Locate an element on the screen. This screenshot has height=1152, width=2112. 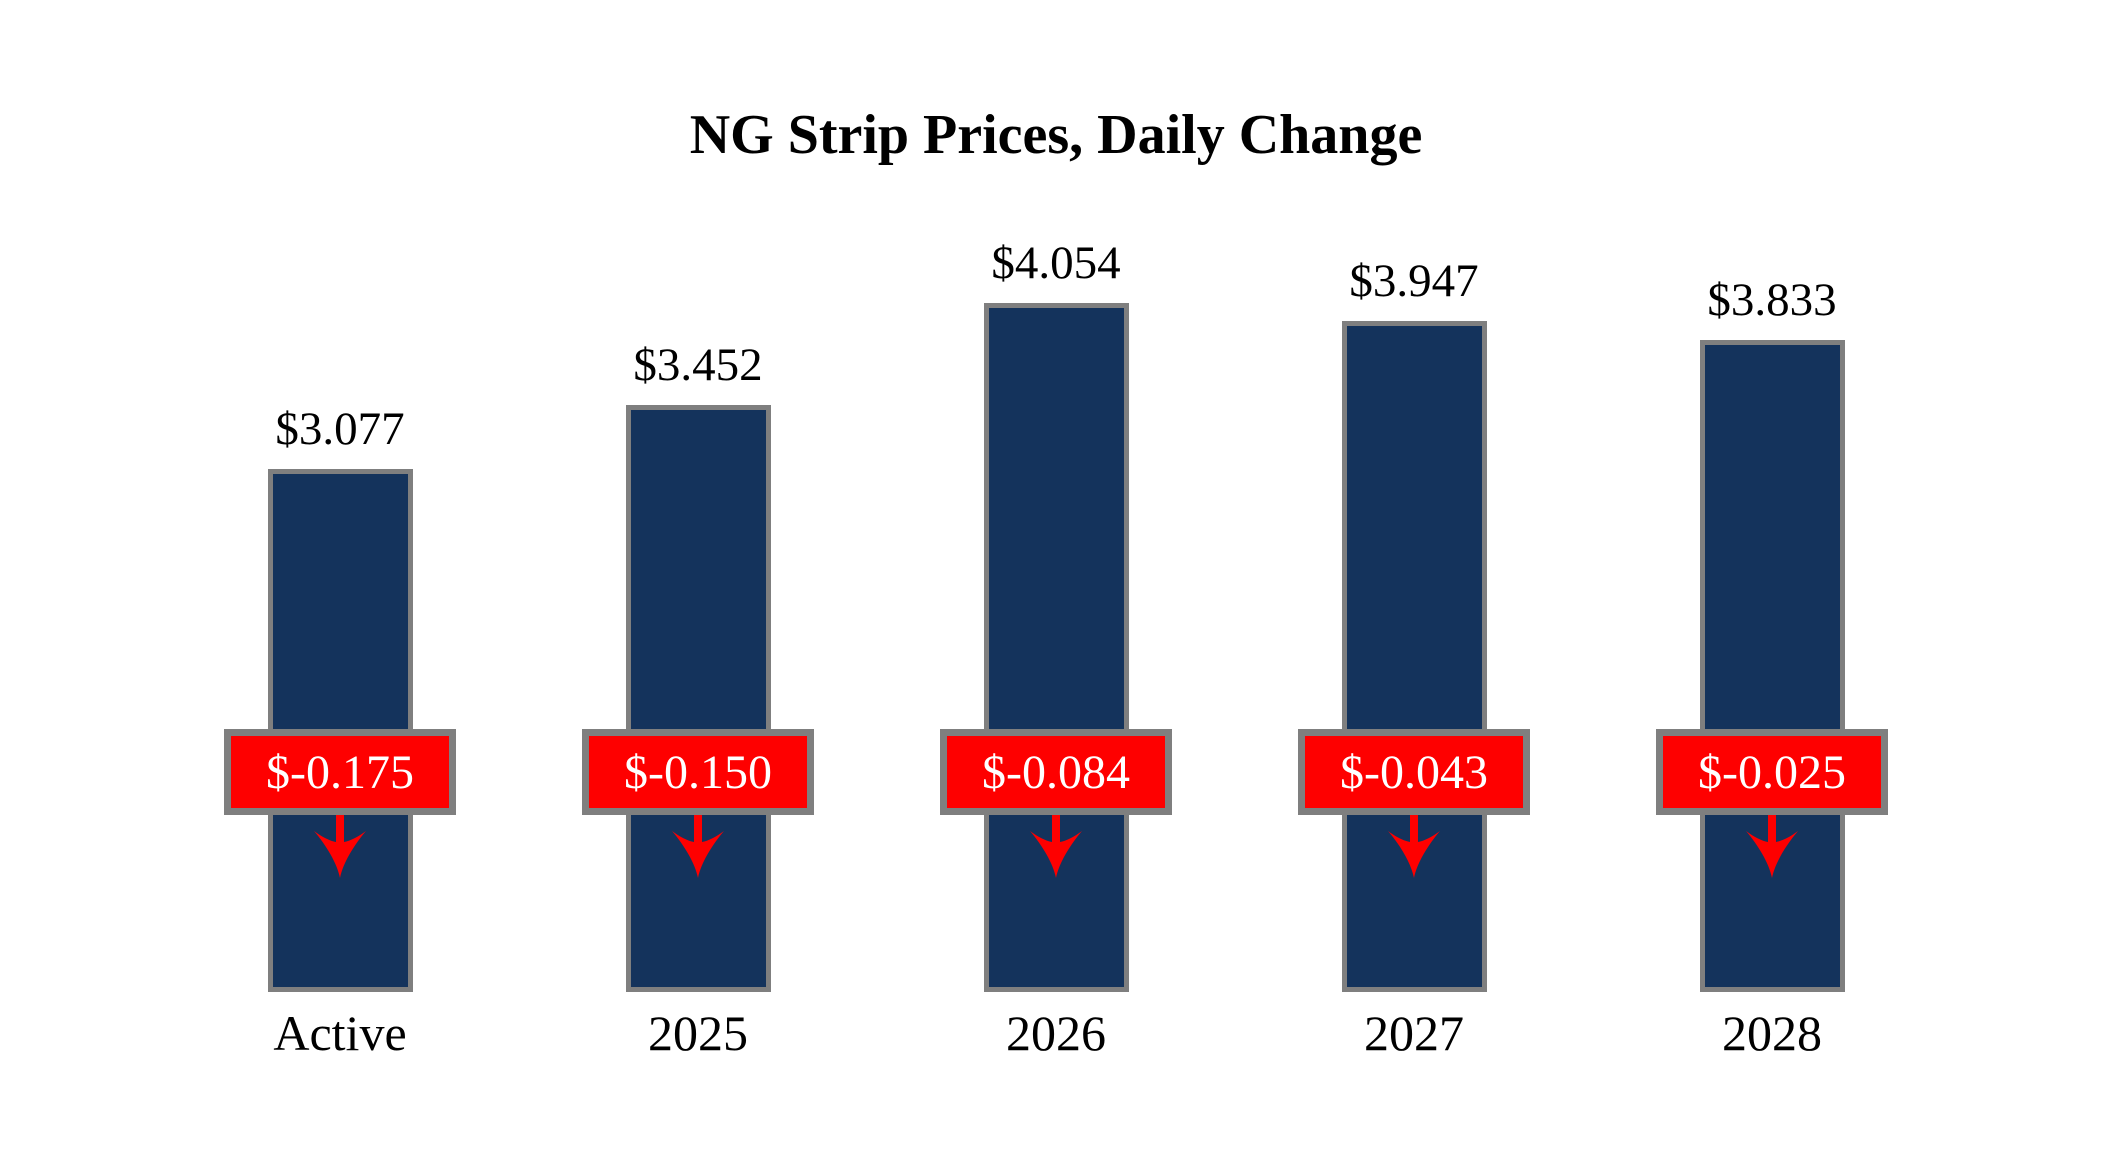
change-box-2026: $-0.084 is located at coordinates (1056, 772).